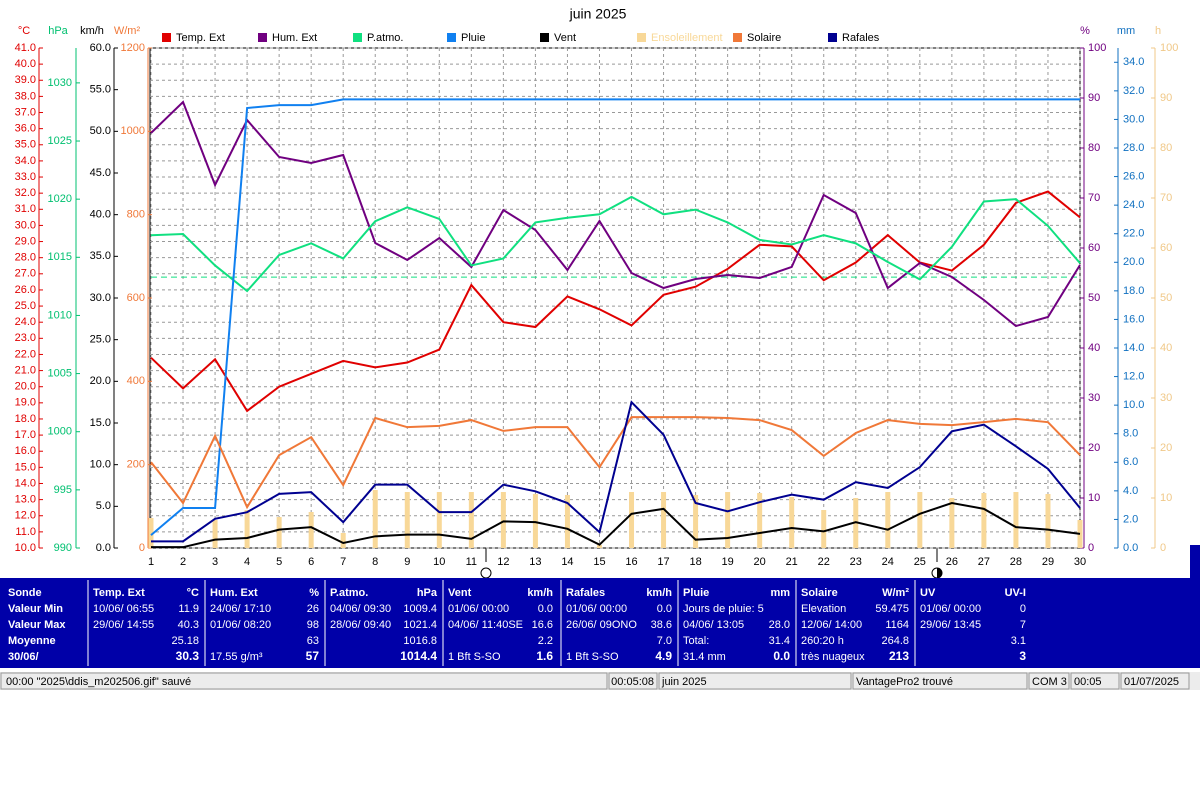 This screenshot has width=1200, height=787. Describe the element at coordinates (313, 625) in the screenshot. I see `cell-value: 98` at that location.